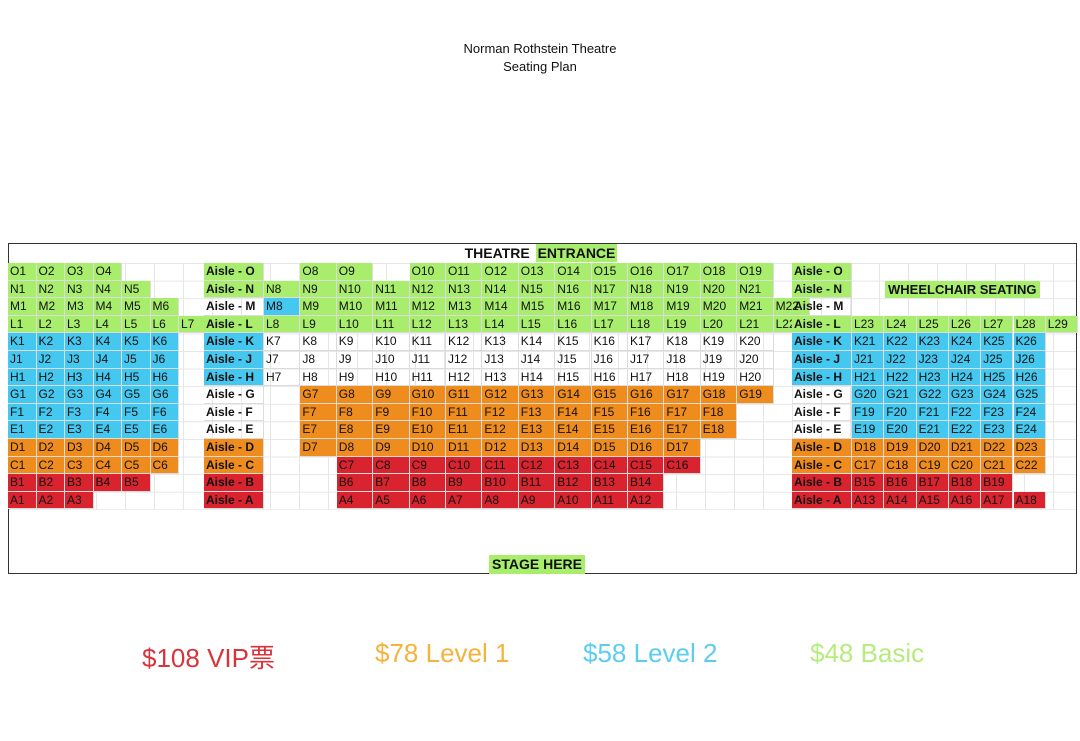 This screenshot has width=1080, height=741. I want to click on seat-H21: H21, so click(868, 377).